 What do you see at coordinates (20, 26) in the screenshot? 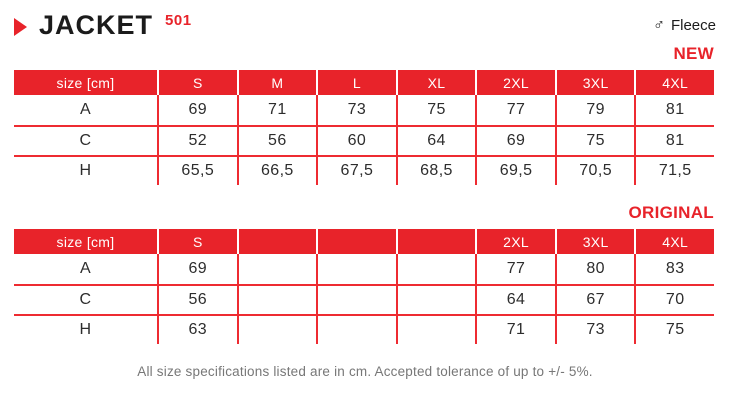
I see `arrow-bullet-icon` at bounding box center [20, 26].